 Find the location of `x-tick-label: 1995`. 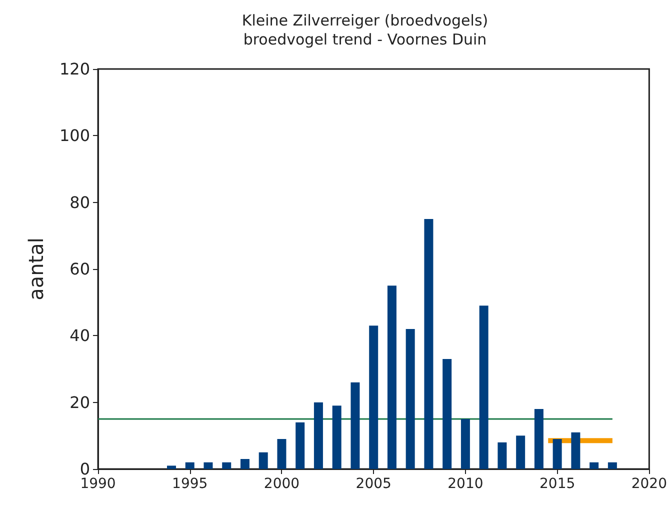

x-tick-label: 1995 is located at coordinates (190, 484).